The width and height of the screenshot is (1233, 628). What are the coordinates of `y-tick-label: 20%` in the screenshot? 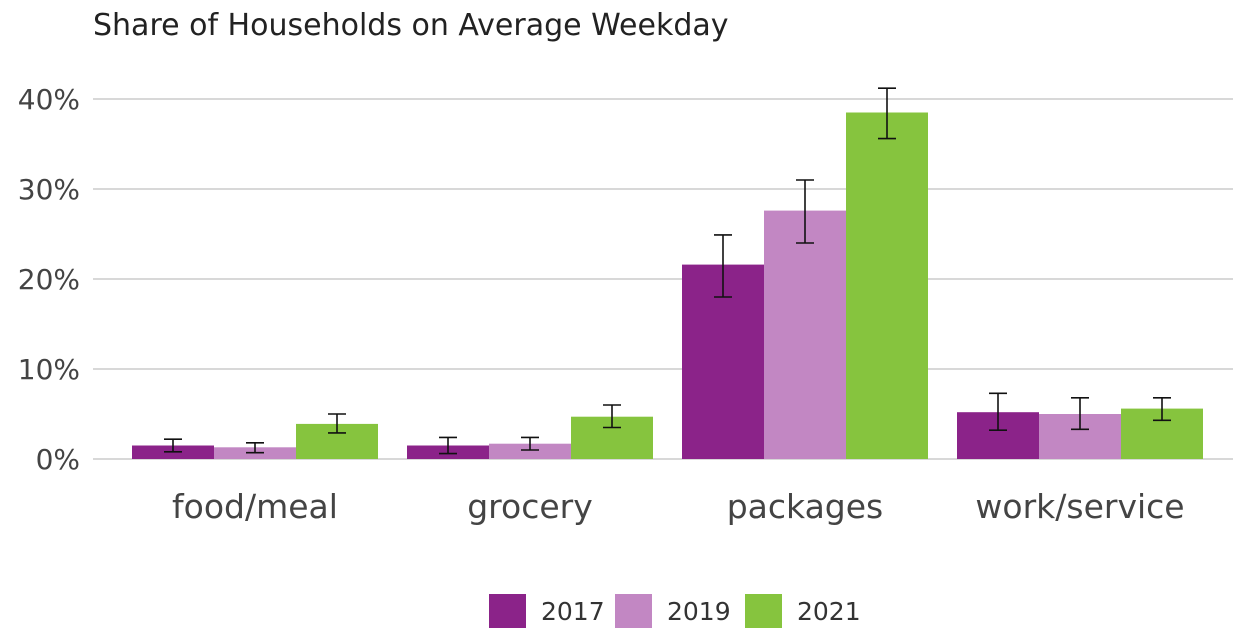 It's located at (49, 279).